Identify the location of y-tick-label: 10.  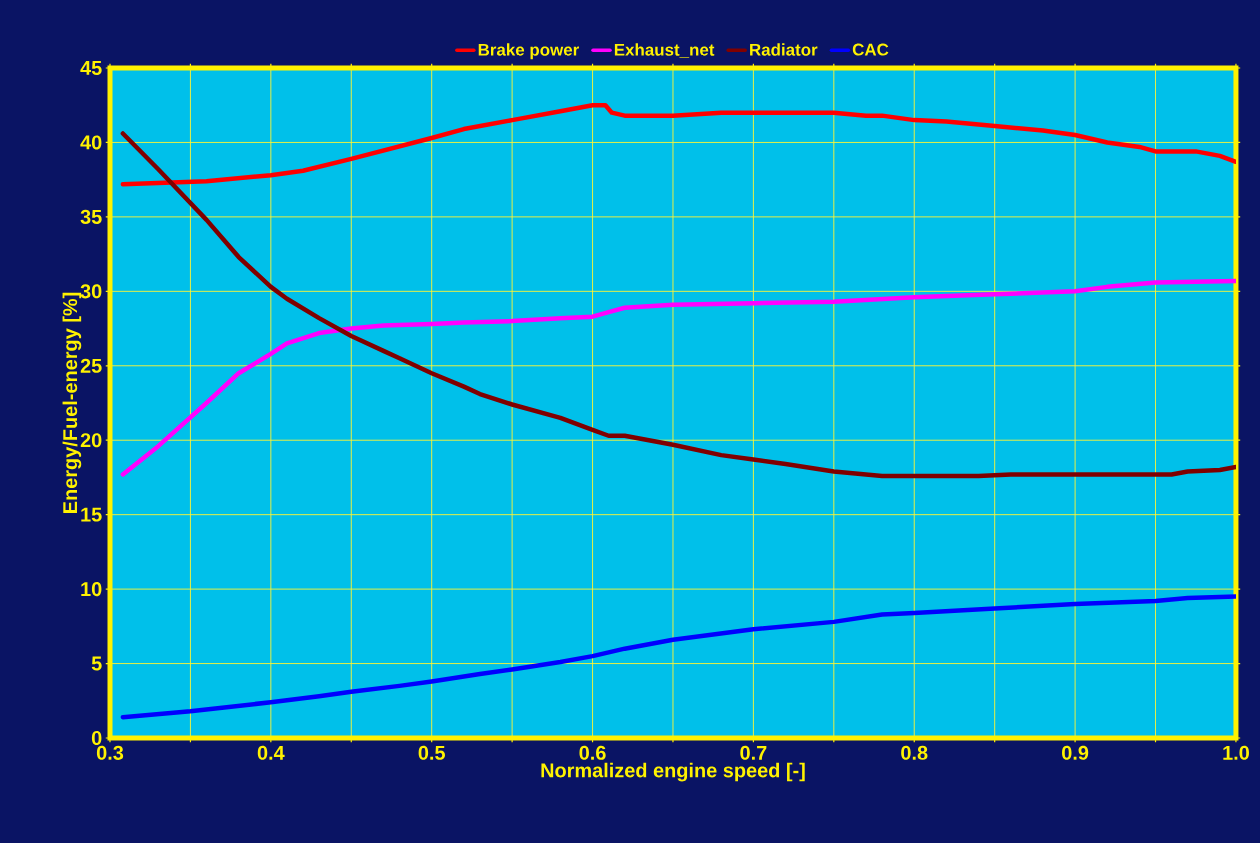
(91, 589).